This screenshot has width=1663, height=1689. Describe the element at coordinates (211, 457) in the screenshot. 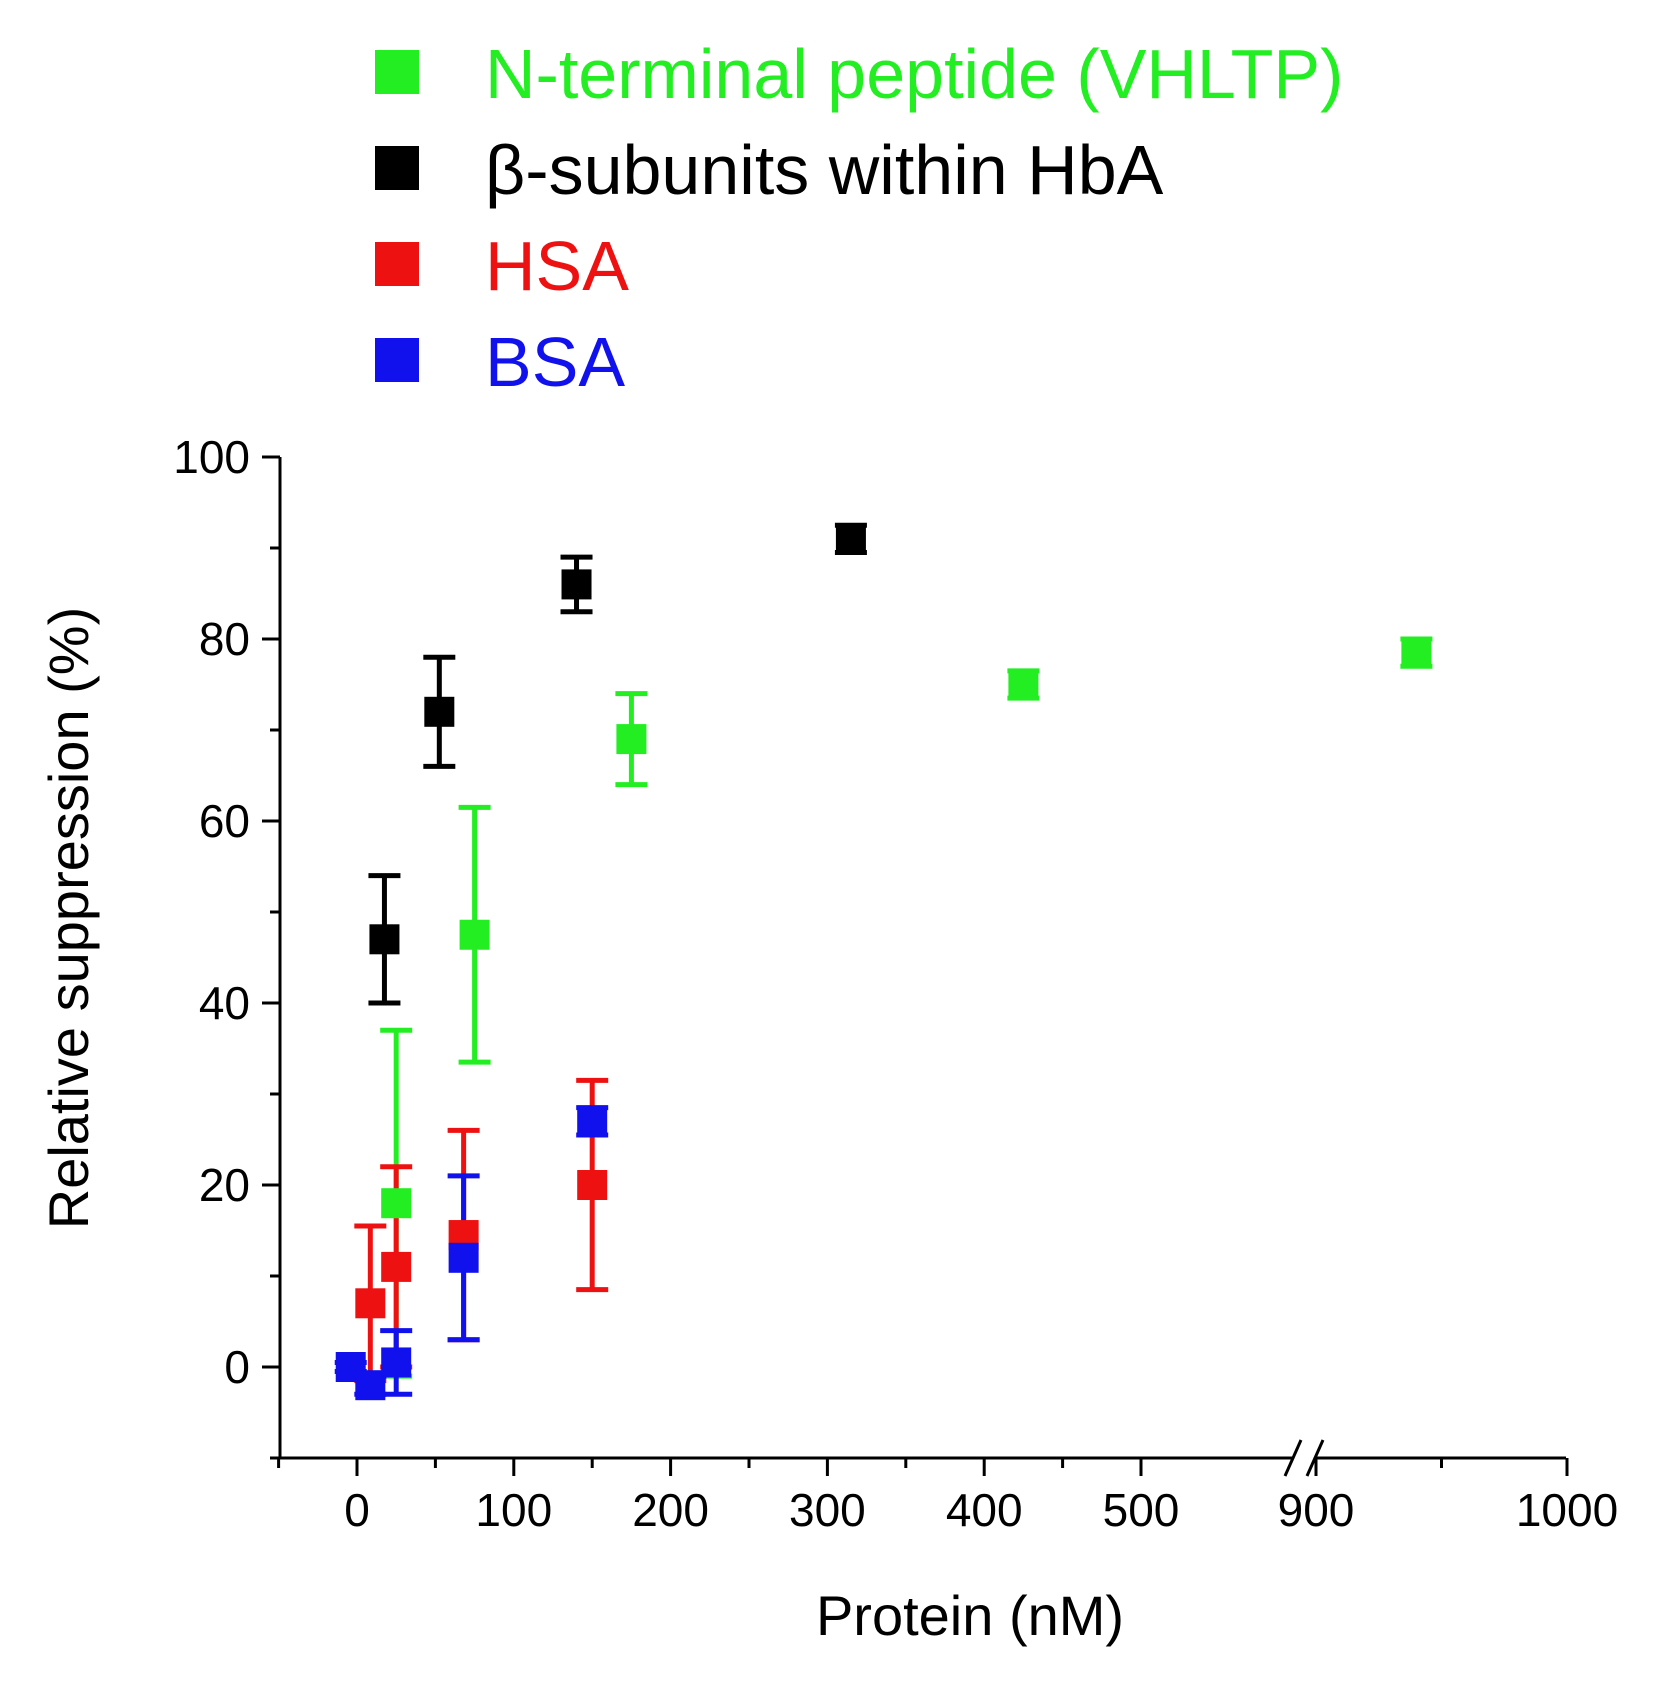

I see `y-tick-label: 100` at that location.